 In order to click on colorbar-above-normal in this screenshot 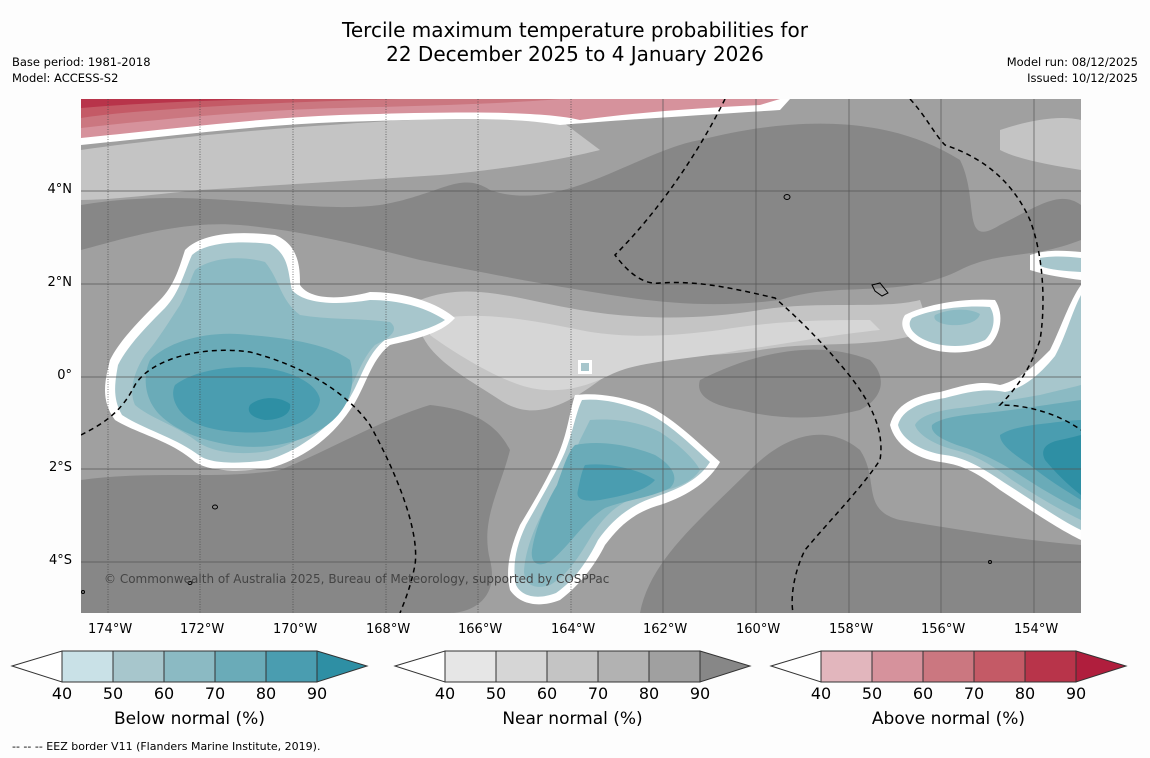, I will do `click(948, 666)`.